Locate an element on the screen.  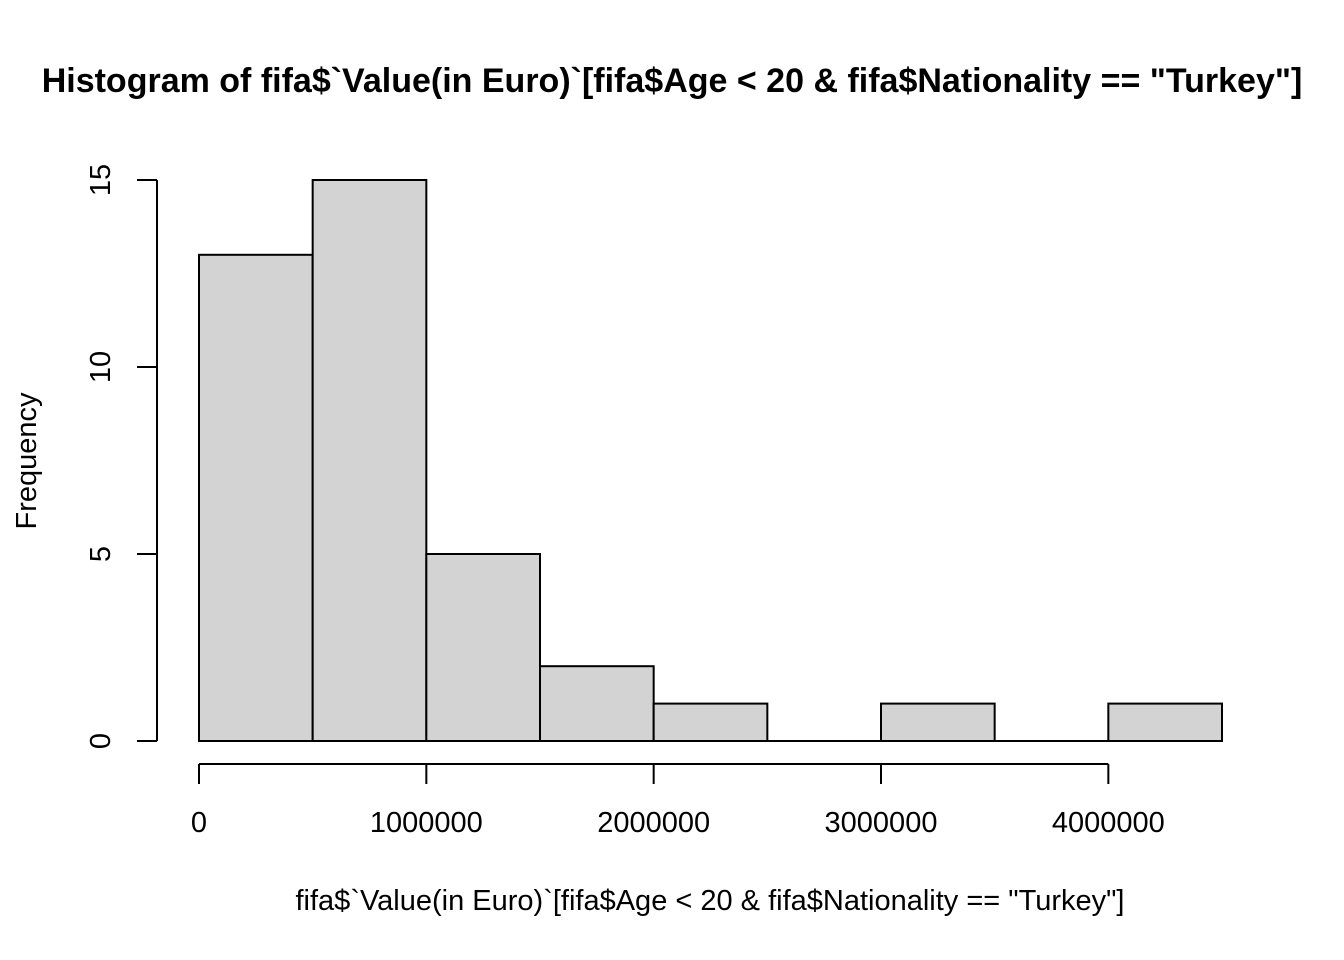
y-axis: 0 5 10 15 is located at coordinates (121, 456).